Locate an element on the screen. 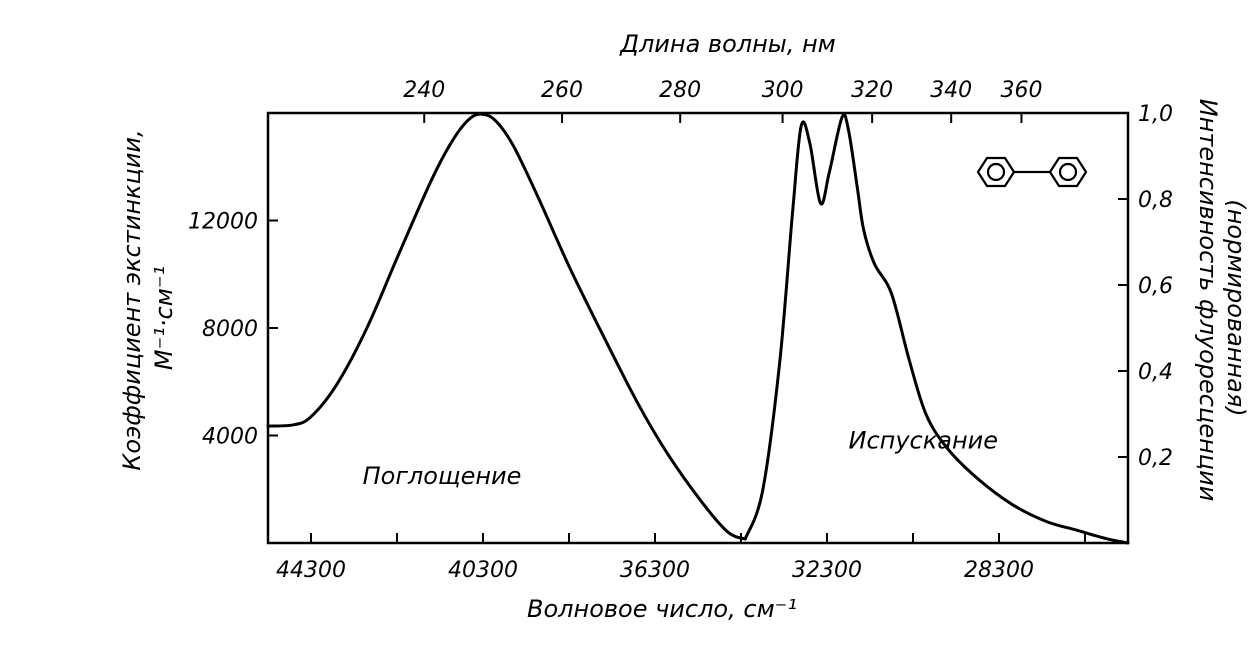 Image resolution: width=1248 pixels, height=654 pixels. right-axis-title-line1: Интенсивность флуоресценции is located at coordinates (1208, 300).